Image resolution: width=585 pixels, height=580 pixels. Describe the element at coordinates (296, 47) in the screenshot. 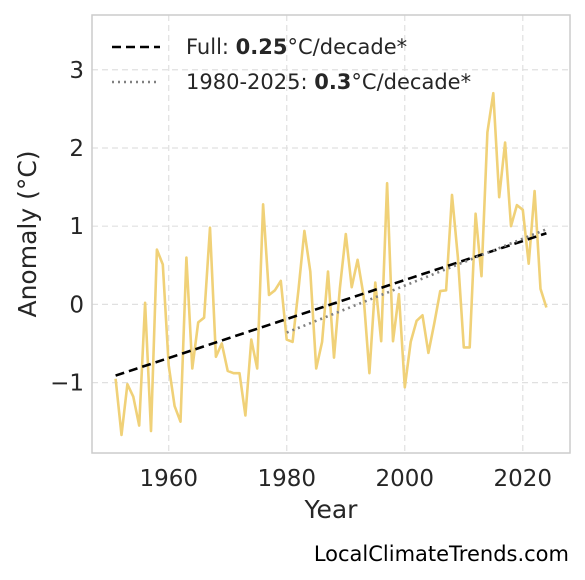

I see `legend-label-full-trend: Full: 0.25°C/decade*` at that location.